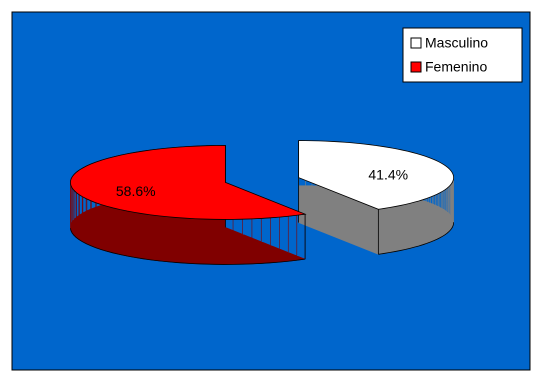 The width and height of the screenshot is (535, 376). Describe the element at coordinates (136, 191) in the screenshot. I see `data-label: 58.6%` at that location.